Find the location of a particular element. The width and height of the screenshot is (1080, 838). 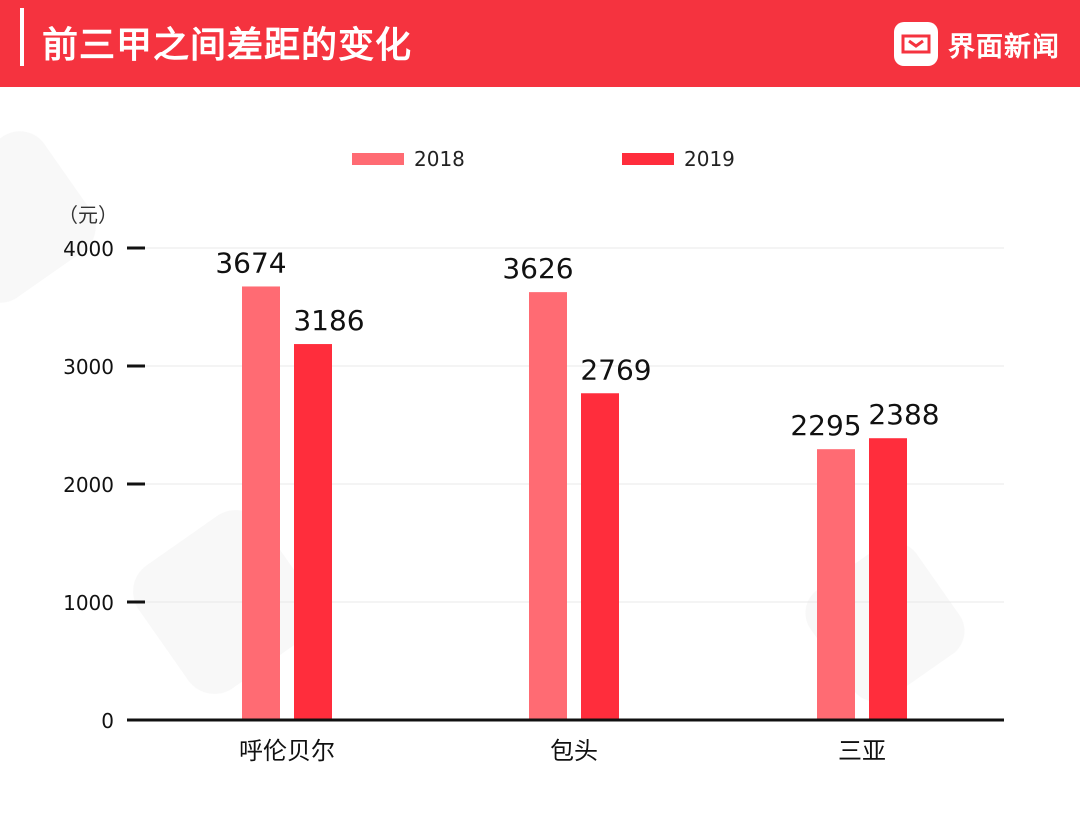

y-tick-label-2000: 2000 is located at coordinates (88, 485).